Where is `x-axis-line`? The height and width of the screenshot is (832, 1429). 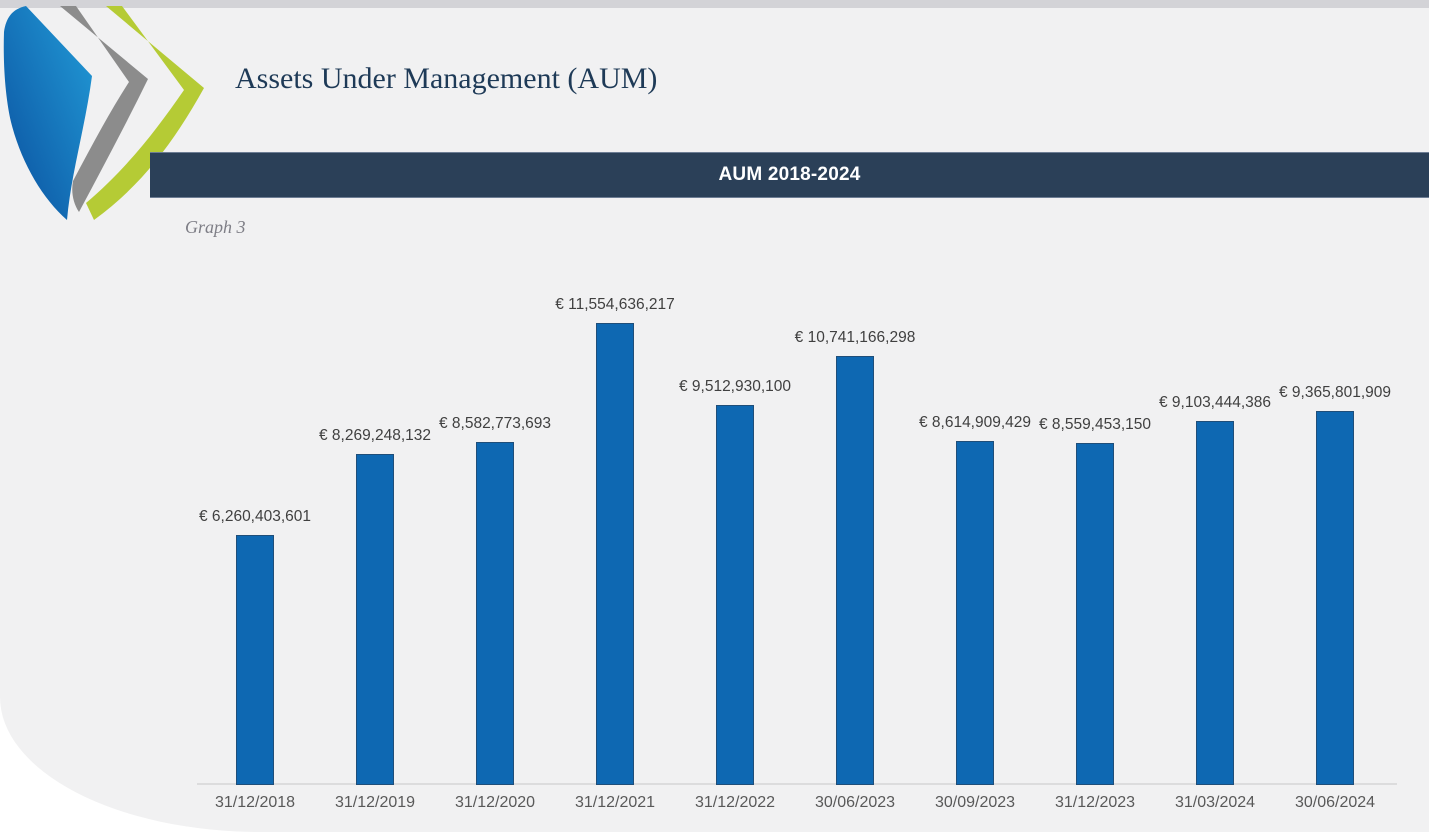
x-axis-line is located at coordinates (797, 784).